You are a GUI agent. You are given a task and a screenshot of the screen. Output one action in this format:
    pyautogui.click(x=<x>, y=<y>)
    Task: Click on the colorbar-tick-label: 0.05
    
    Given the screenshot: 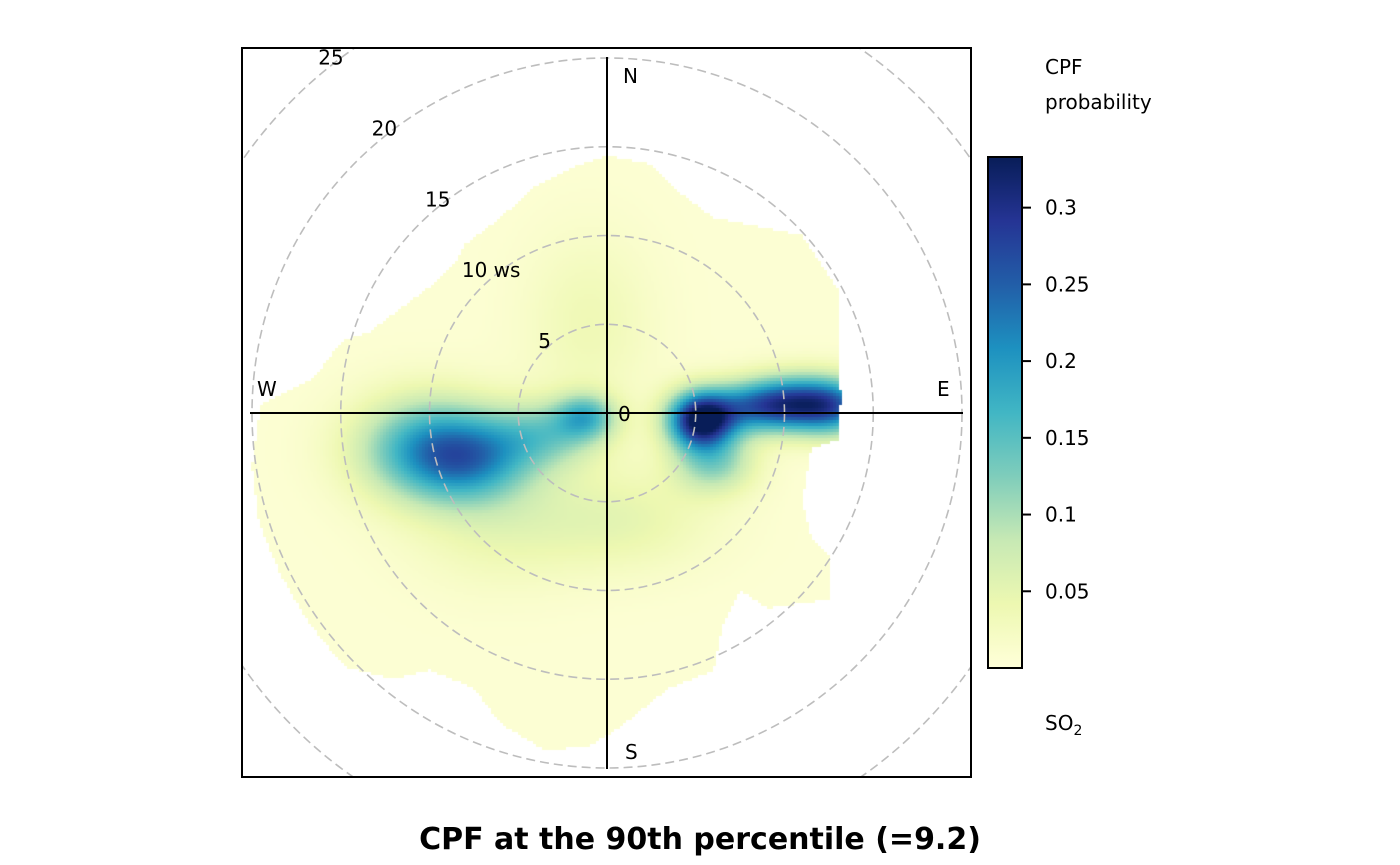 What is the action you would take?
    pyautogui.click(x=1067, y=591)
    